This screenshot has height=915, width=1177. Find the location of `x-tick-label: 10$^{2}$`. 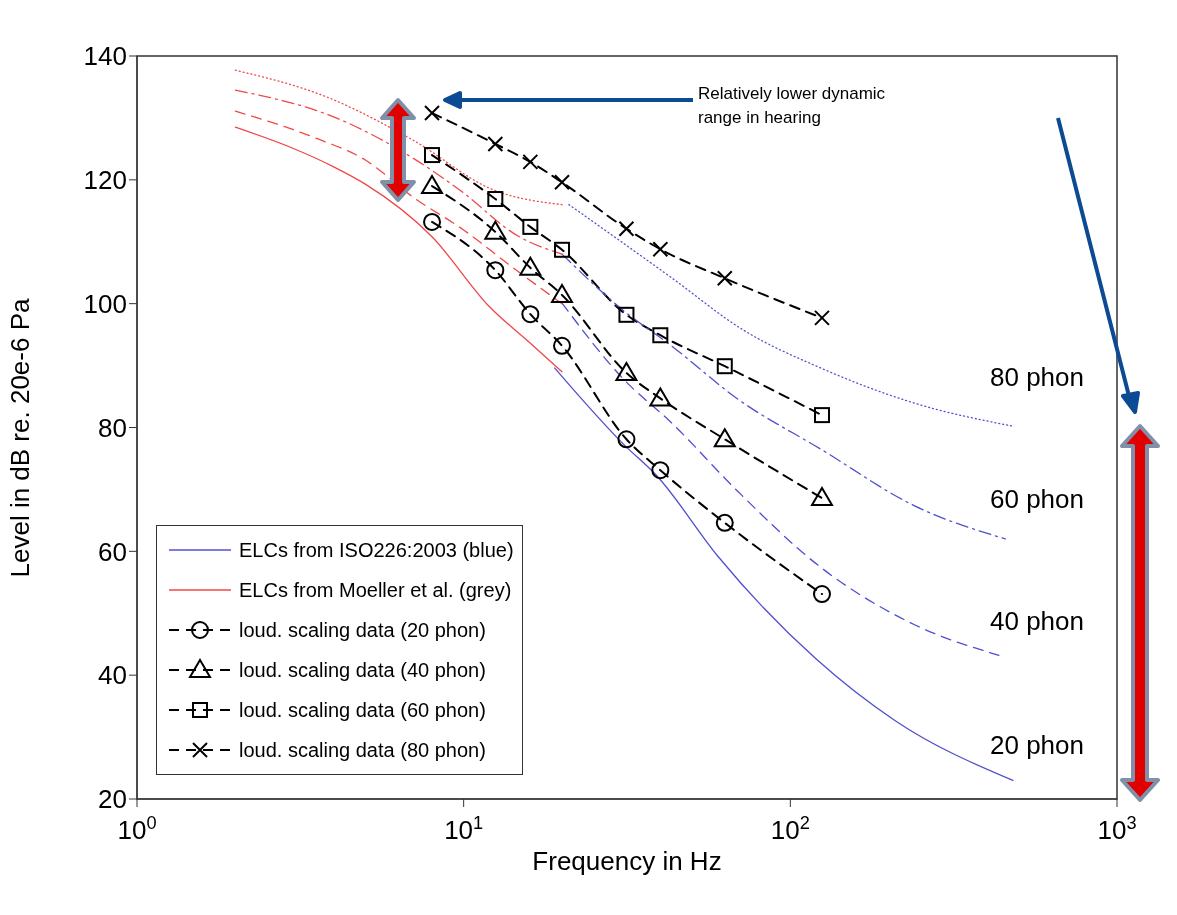

x-tick-label: 10$^{2}$ is located at coordinates (790, 829).